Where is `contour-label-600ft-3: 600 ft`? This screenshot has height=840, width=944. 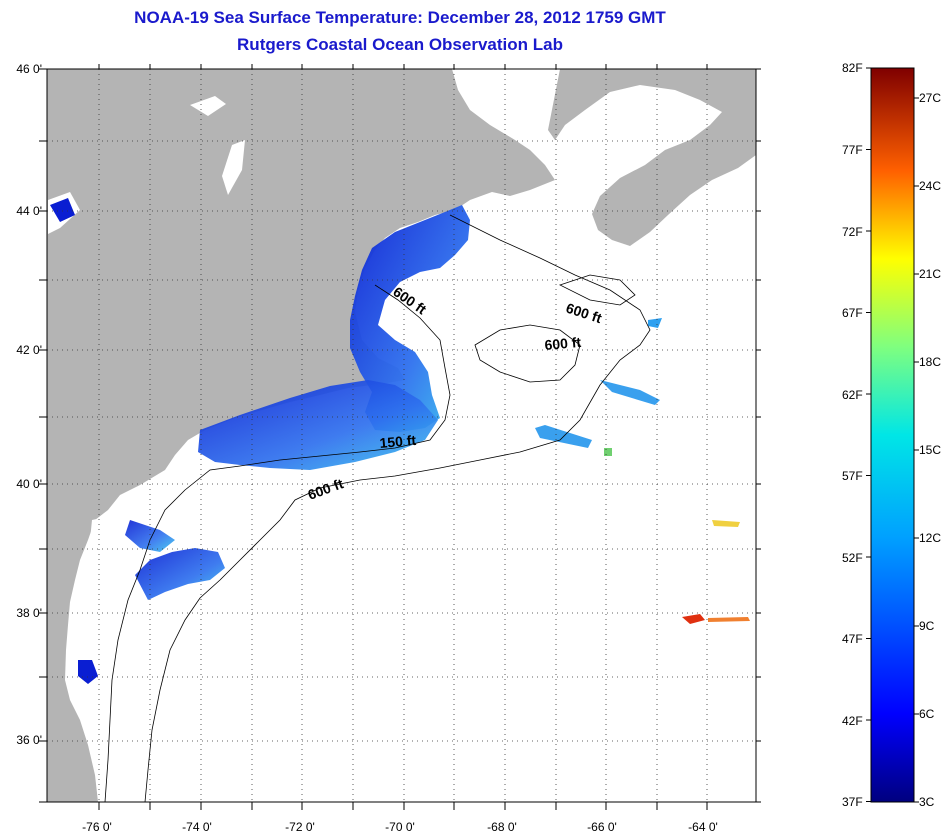
contour-label-600ft-3: 600 ft is located at coordinates (563, 343).